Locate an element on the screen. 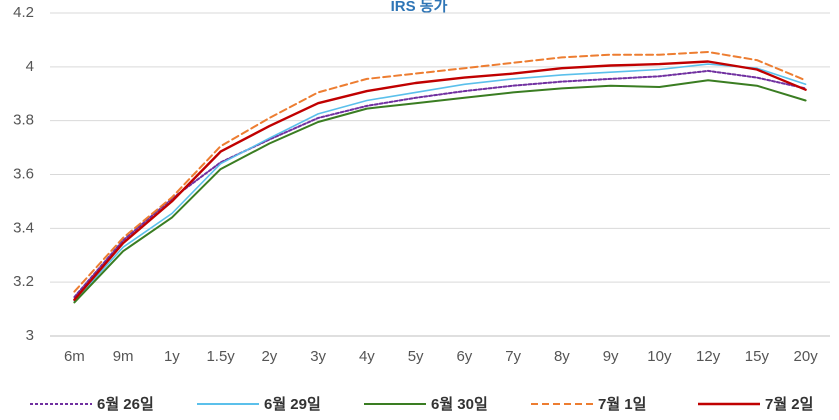  y-axis-ticks: 3 3.2 3.4 3.6 3.8 4 4.2 is located at coordinates (23, 174).